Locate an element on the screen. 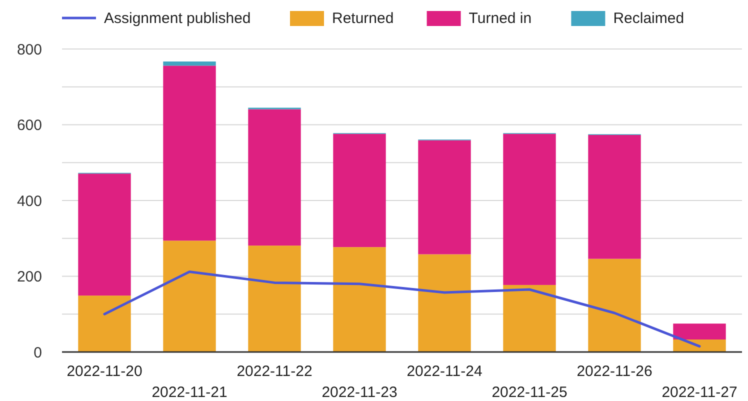 The image size is (748, 401). x-tick-label: 2022-11-26 is located at coordinates (614, 371).